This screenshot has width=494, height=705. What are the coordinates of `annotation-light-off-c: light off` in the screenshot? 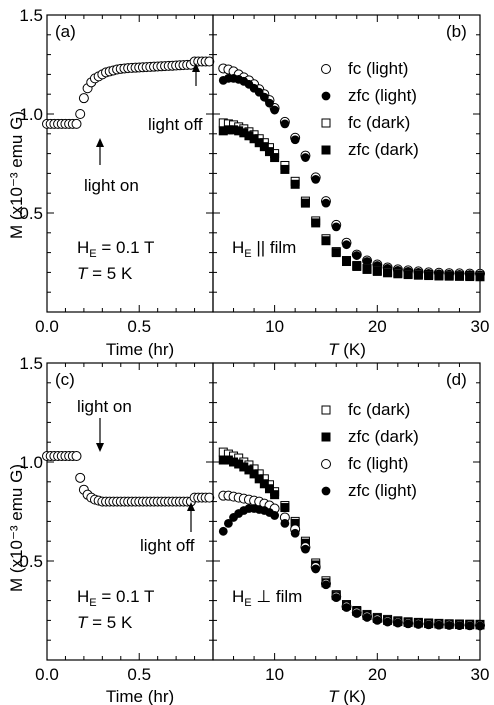 It's located at (167, 545).